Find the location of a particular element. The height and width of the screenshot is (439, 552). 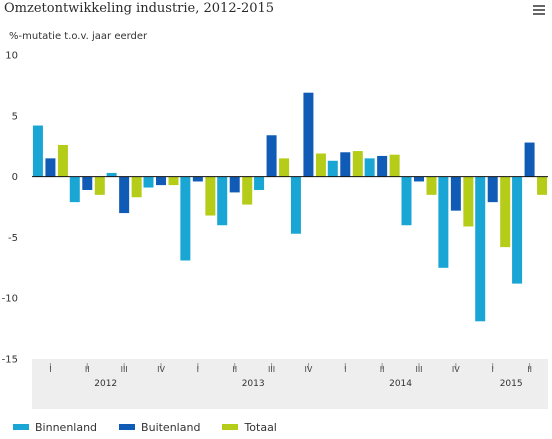

hamburger-menu-icon is located at coordinates (539, 10).